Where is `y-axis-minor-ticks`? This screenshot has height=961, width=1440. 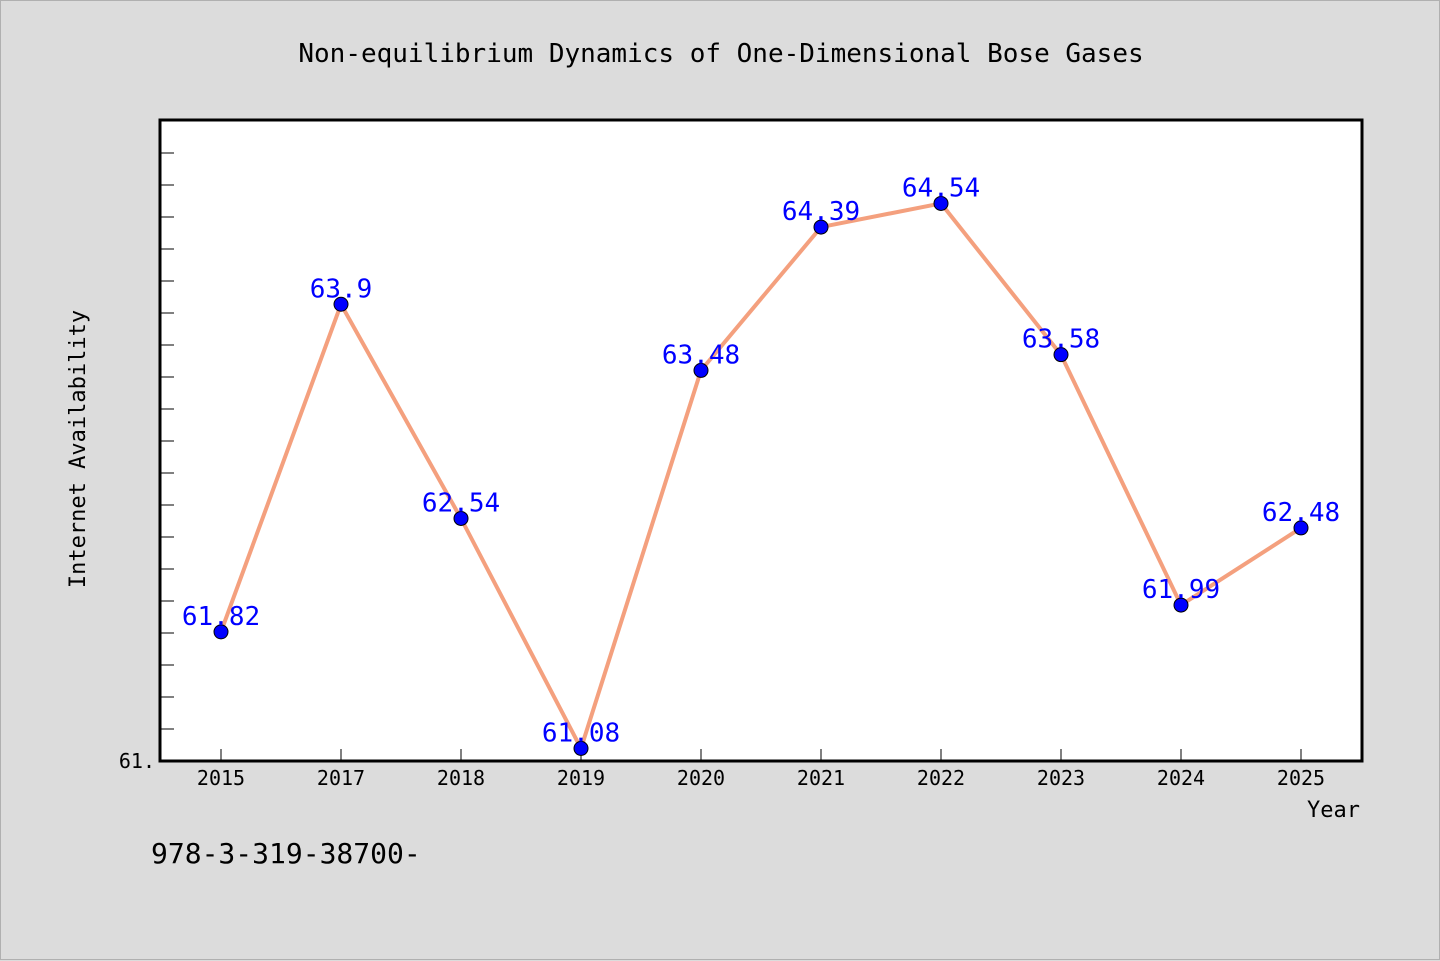
y-axis-minor-ticks is located at coordinates (167, 425).